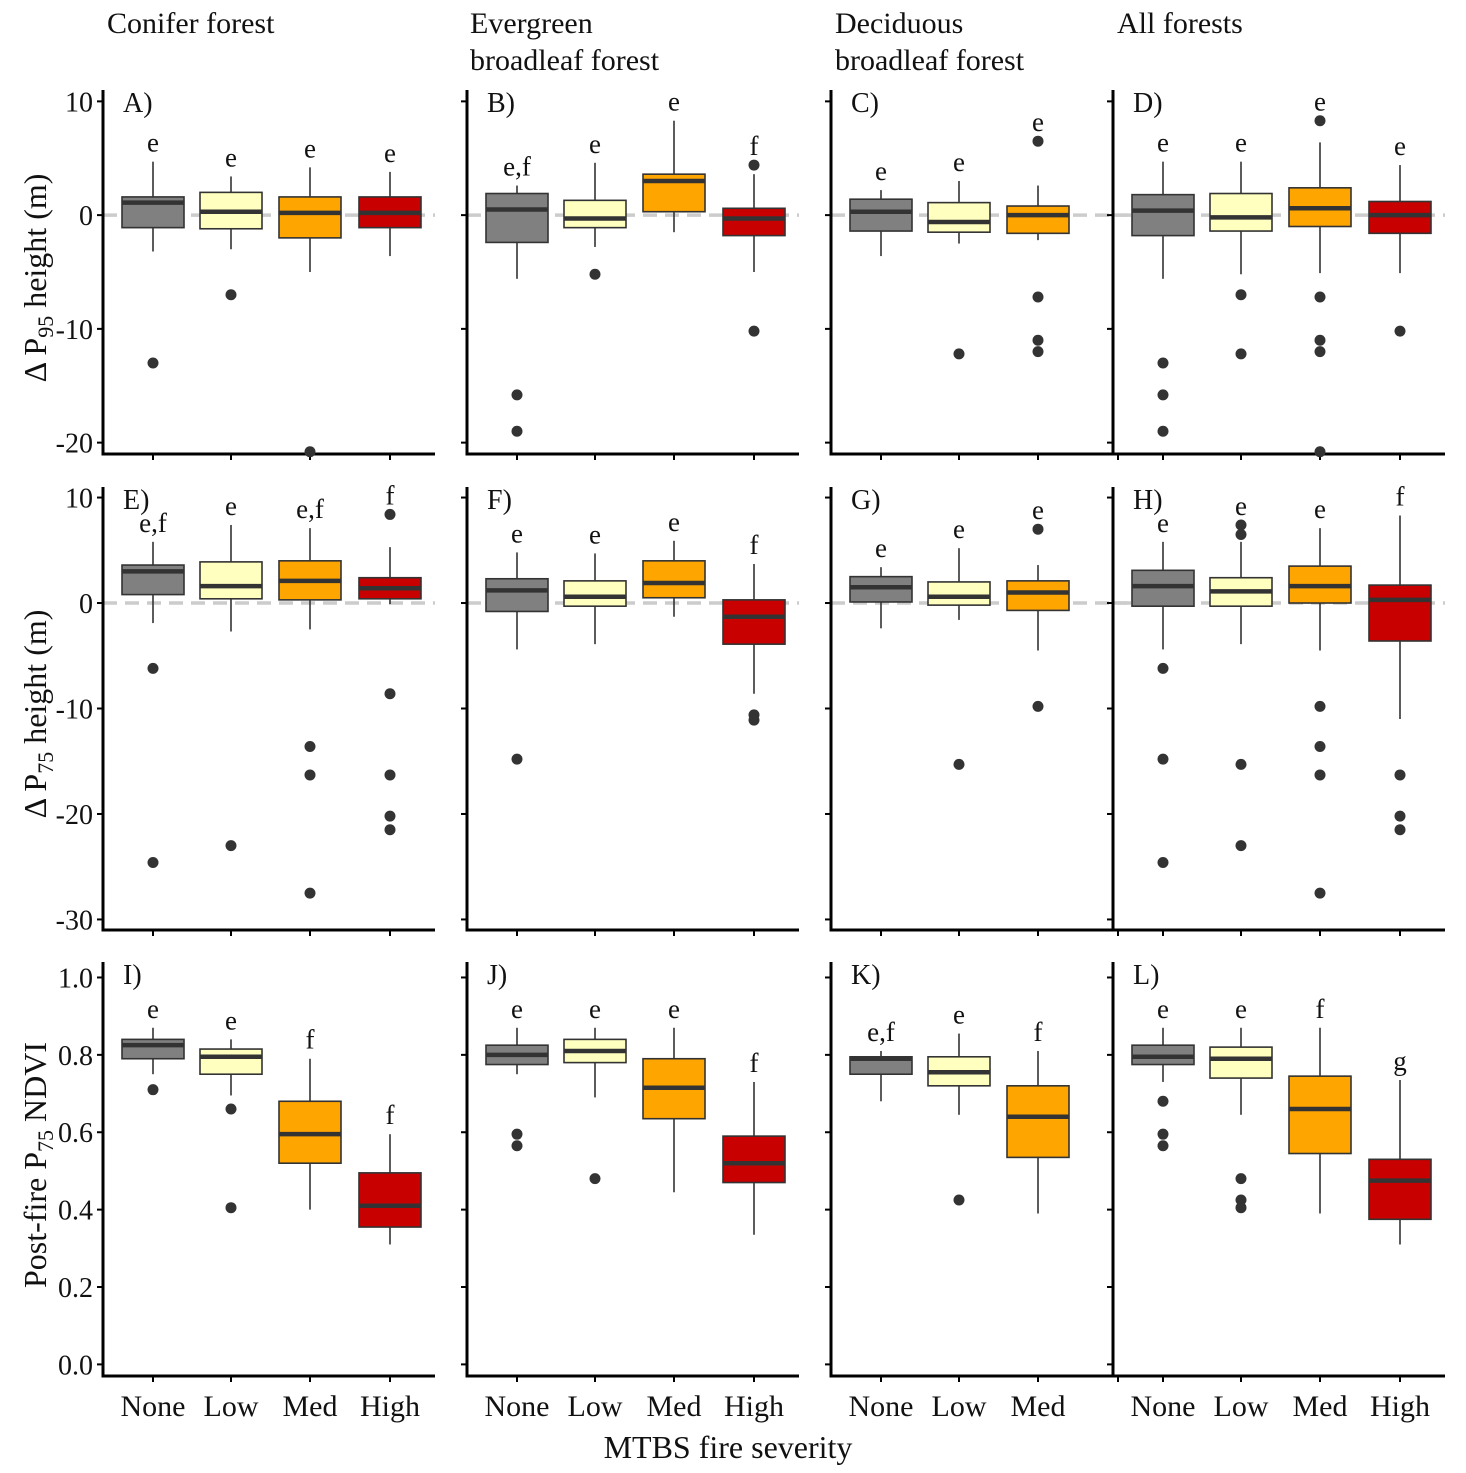 Image resolution: width=1466 pixels, height=1473 pixels. I want to click on x-axis-title: MTBS fire severity, so click(728, 1447).